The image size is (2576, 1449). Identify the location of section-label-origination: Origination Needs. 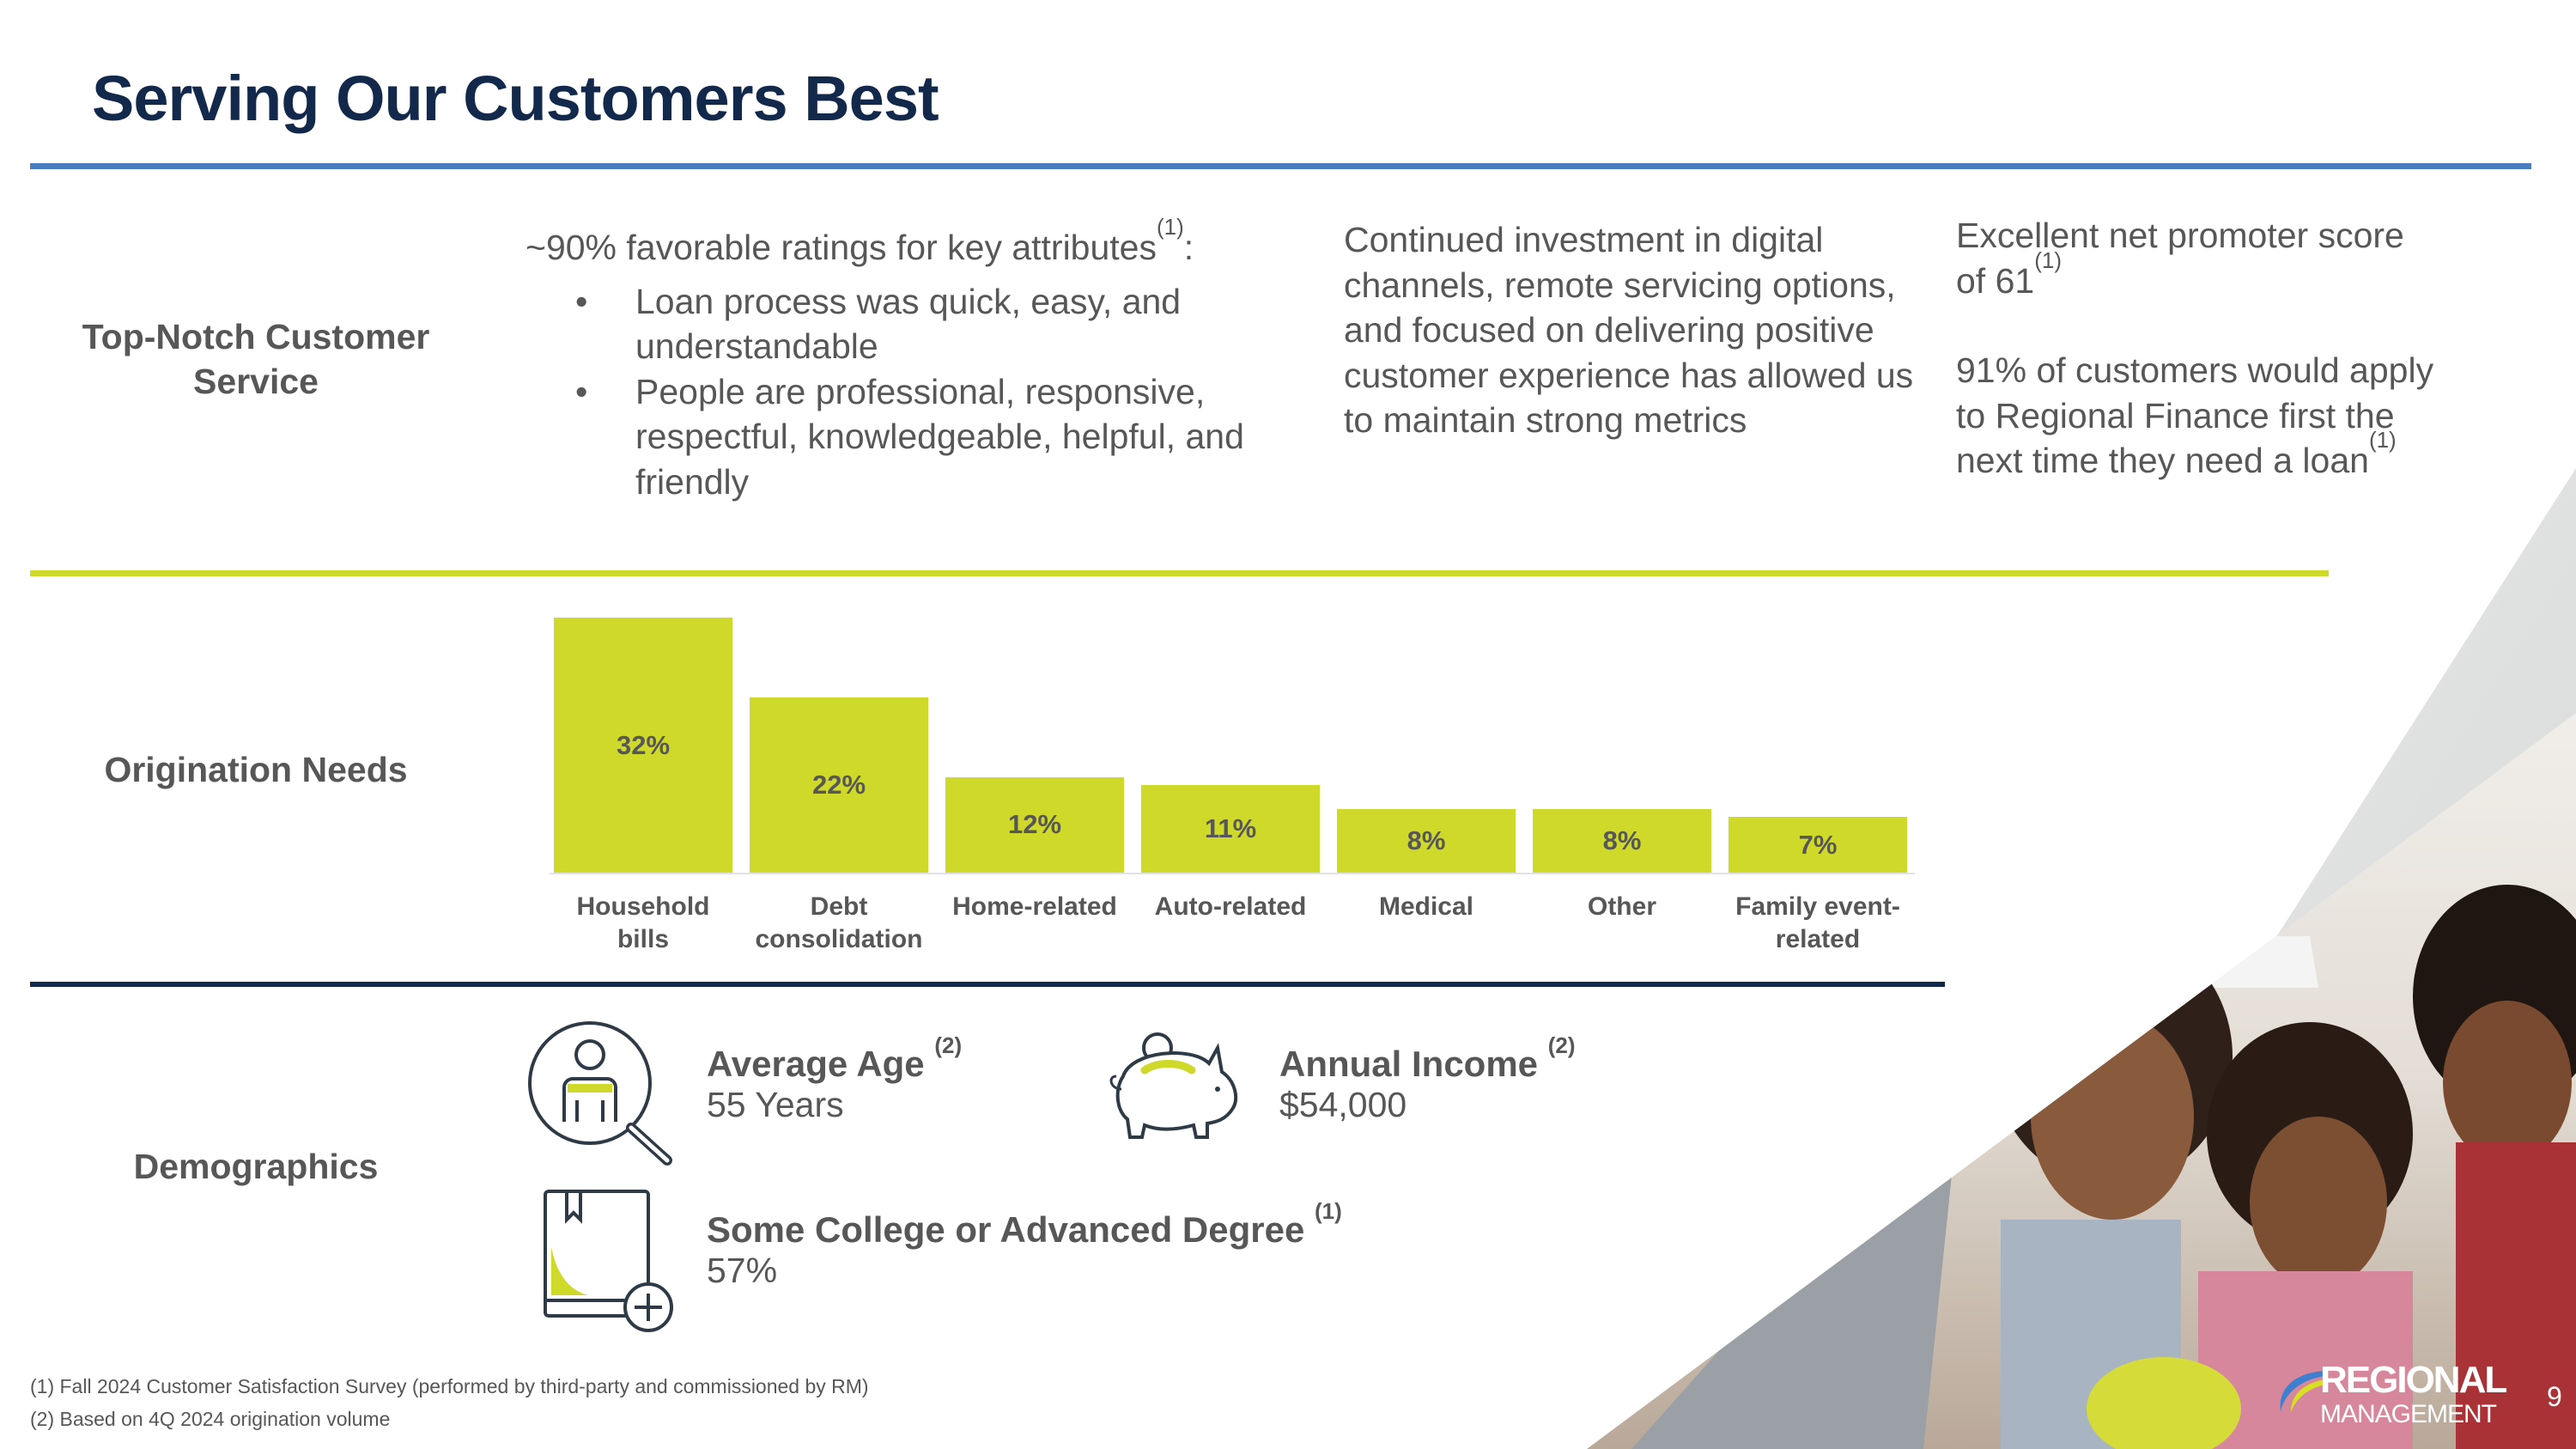
(256, 769).